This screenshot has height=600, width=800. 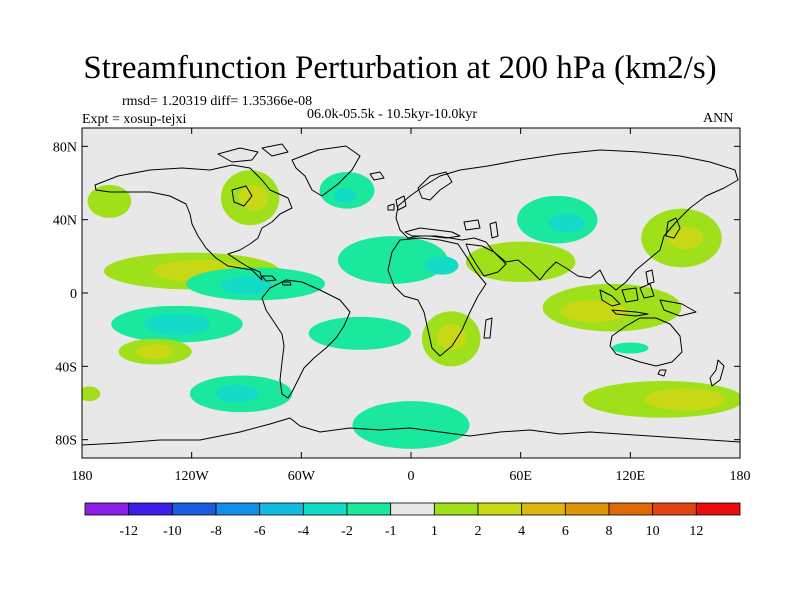 What do you see at coordinates (65, 221) in the screenshot?
I see `lat-tick-label: 40N` at bounding box center [65, 221].